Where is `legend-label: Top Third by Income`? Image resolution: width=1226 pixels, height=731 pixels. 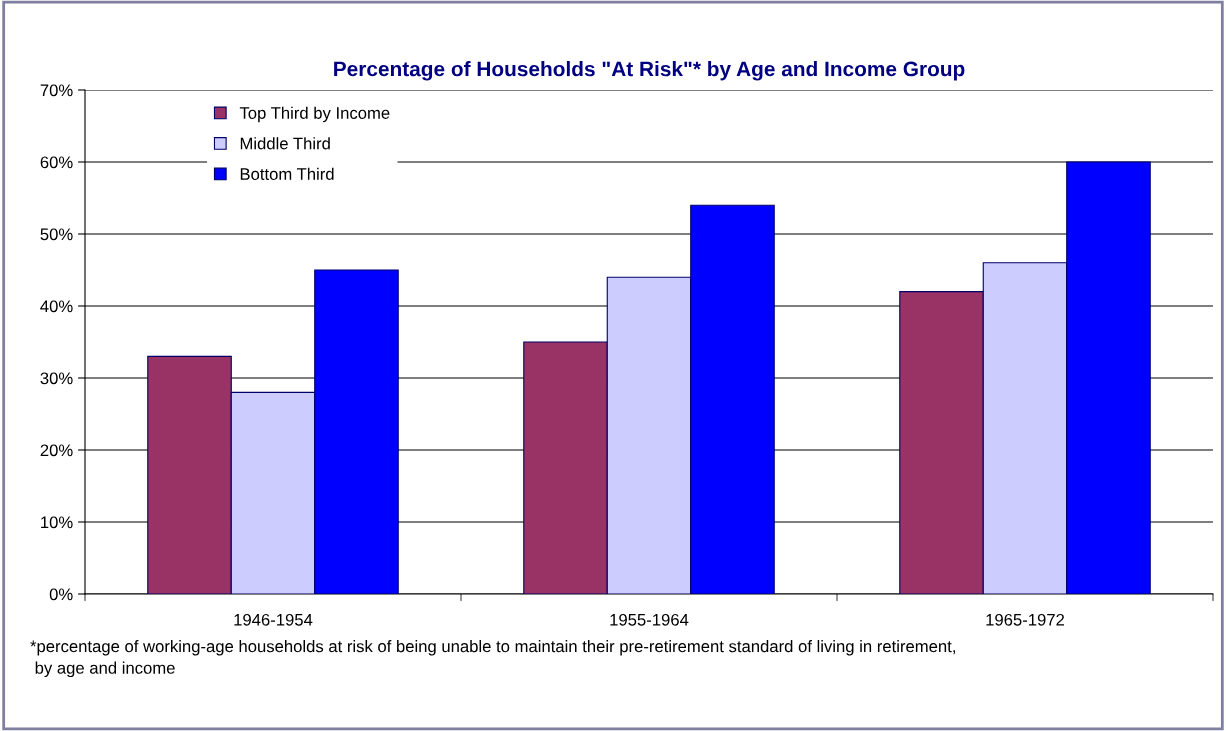
legend-label: Top Third by Income is located at coordinates (314, 114).